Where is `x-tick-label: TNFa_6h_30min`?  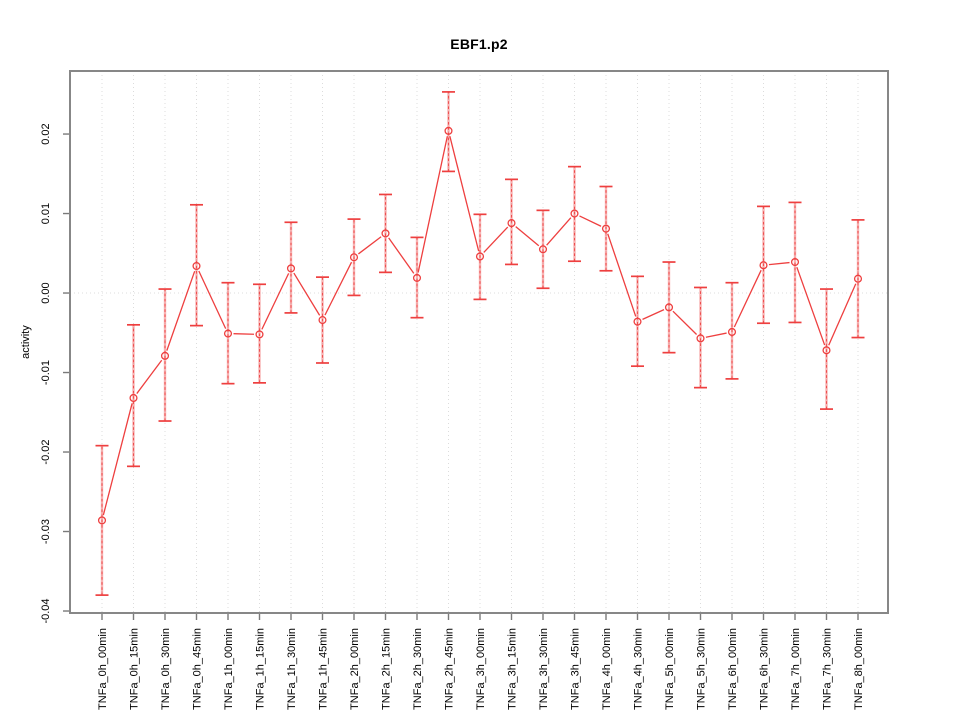 x-tick-label: TNFa_6h_30min is located at coordinates (765, 669).